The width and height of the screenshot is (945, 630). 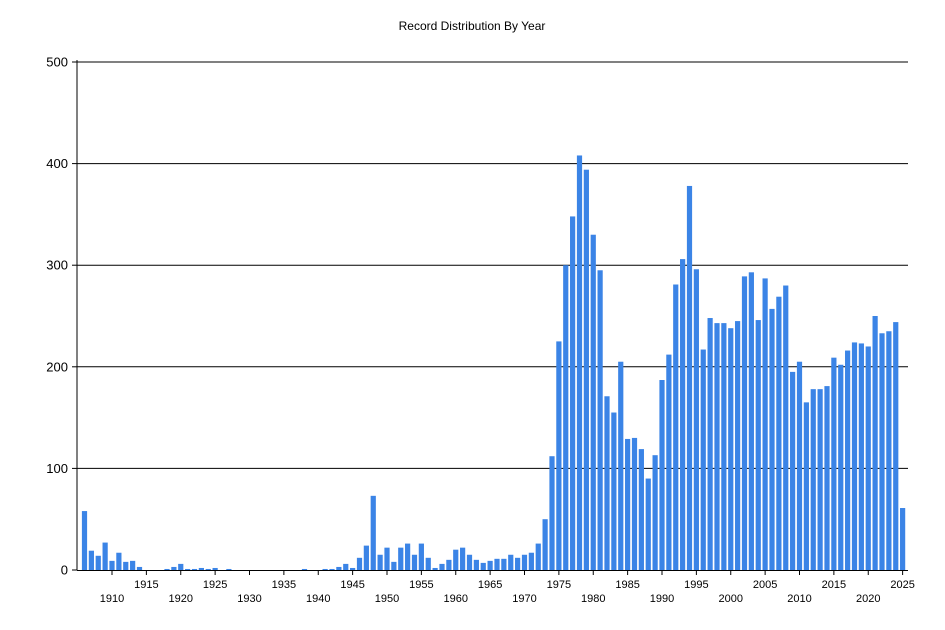 What do you see at coordinates (476, 564) in the screenshot?
I see `bar-1963` at bounding box center [476, 564].